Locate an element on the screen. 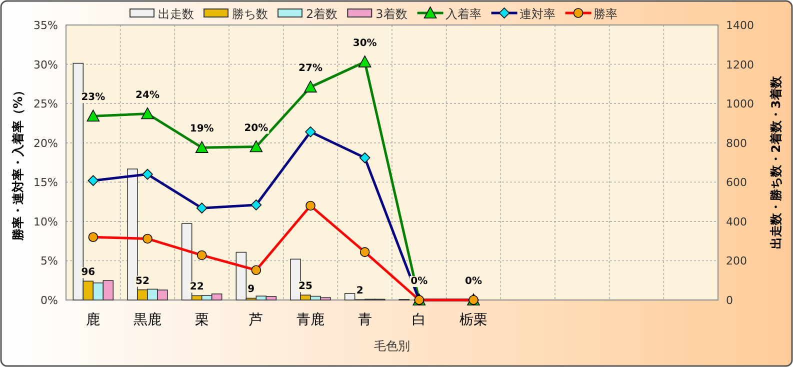 This screenshot has width=793, height=367. x-tick-label: 芦 is located at coordinates (256, 320).